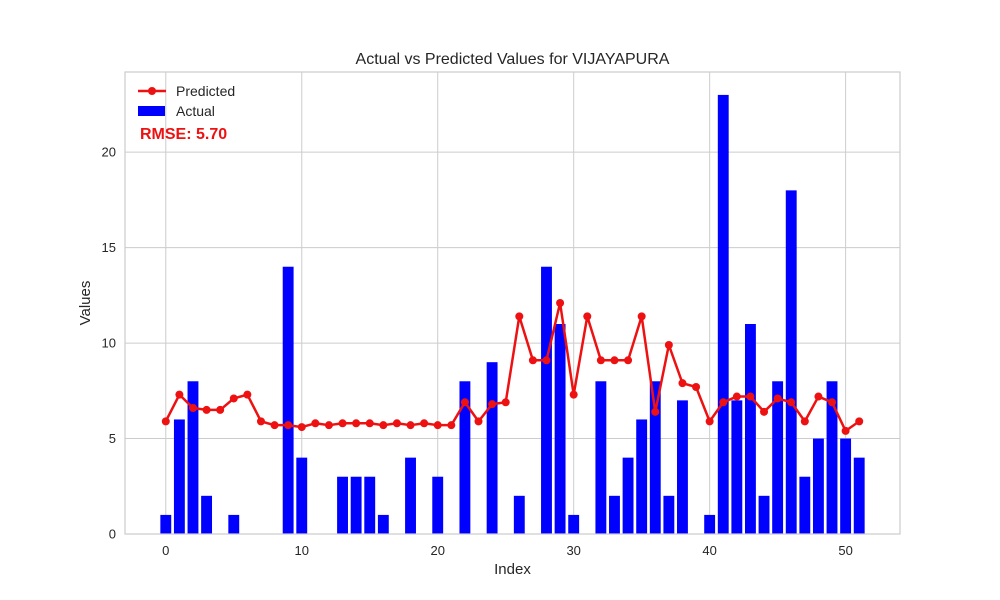  What do you see at coordinates (152, 91) in the screenshot?
I see `legend-predicted-marker-icon` at bounding box center [152, 91].